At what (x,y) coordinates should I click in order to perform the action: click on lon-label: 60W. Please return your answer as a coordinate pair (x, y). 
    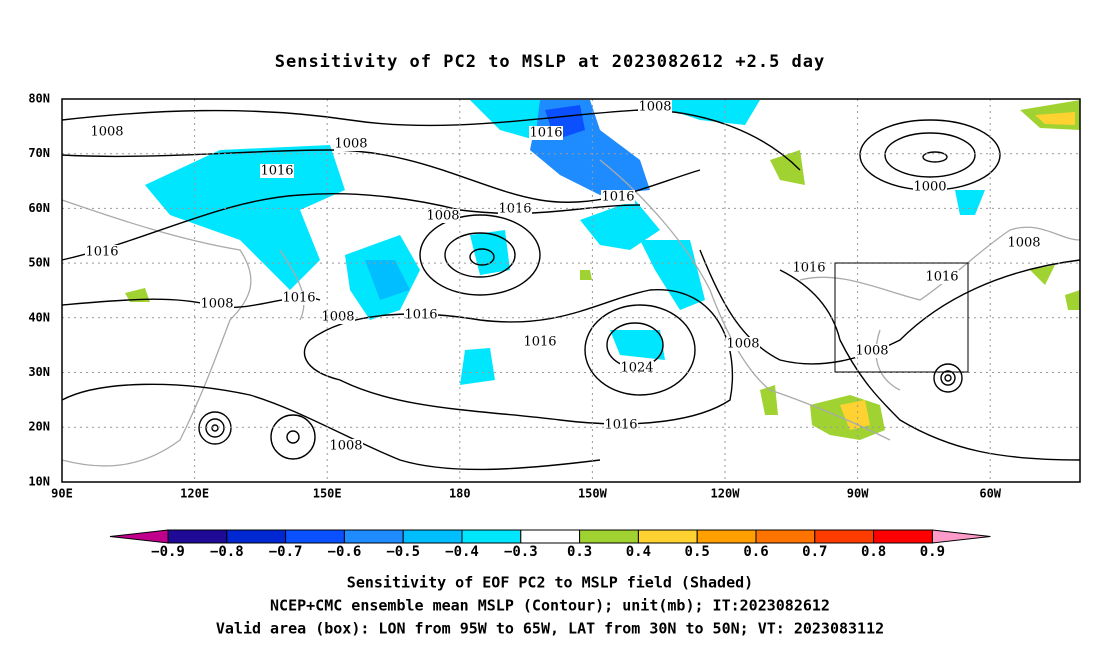
    Looking at the image, I should click on (990, 494).